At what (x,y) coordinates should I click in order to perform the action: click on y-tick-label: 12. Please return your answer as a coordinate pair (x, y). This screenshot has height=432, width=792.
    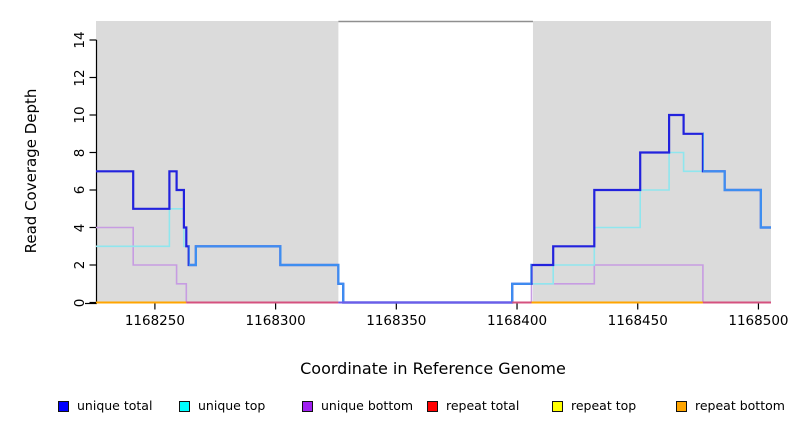
    Looking at the image, I should click on (80, 77).